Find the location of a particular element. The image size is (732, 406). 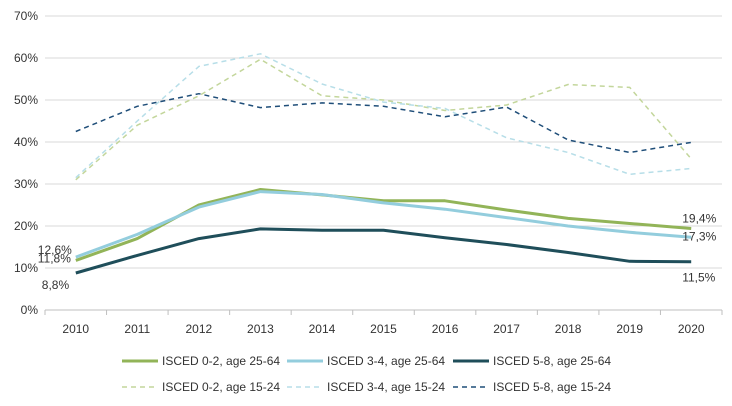

y-tick-label: 40% is located at coordinates (26, 142).